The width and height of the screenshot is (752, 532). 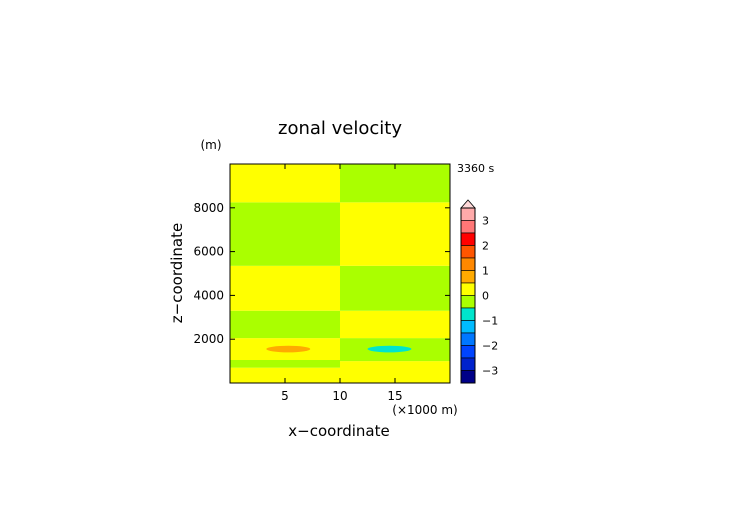 I want to click on y-tick-label: 6000, so click(x=208, y=252).